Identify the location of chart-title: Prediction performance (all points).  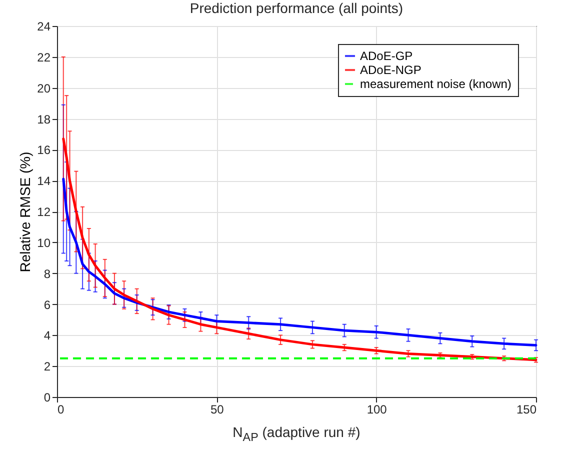
(297, 8).